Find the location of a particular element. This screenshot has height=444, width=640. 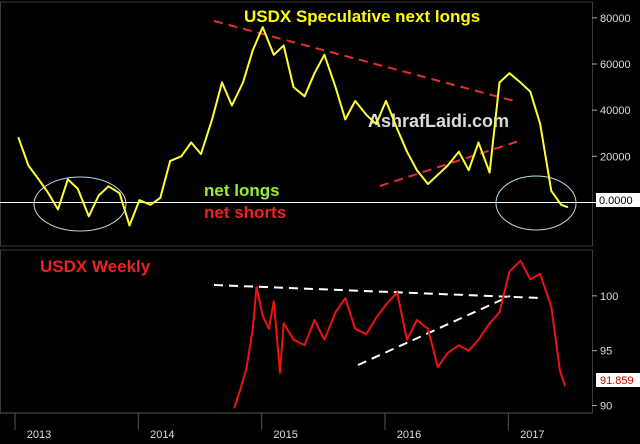

watermark: AshrafLaidi.com is located at coordinates (438, 121).